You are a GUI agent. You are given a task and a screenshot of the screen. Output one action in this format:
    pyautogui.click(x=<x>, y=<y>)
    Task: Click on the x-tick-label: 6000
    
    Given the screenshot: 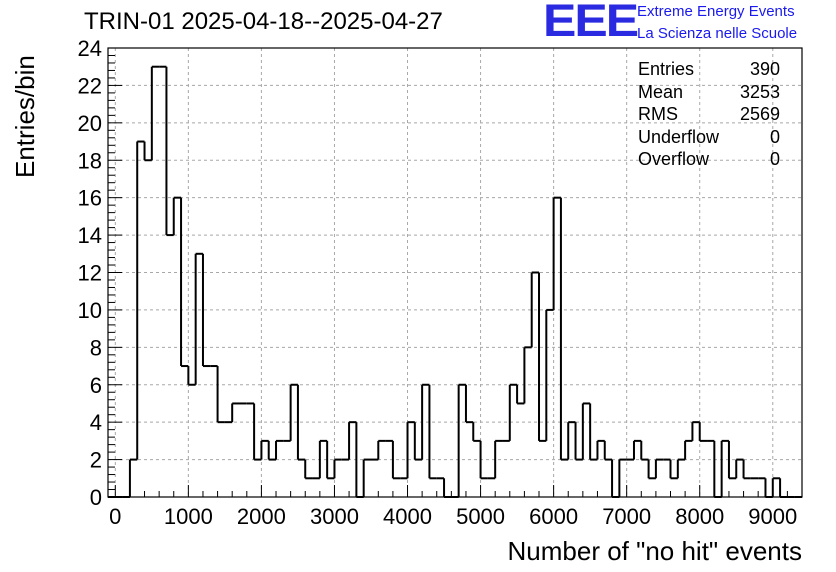 What is the action you would take?
    pyautogui.click(x=553, y=516)
    